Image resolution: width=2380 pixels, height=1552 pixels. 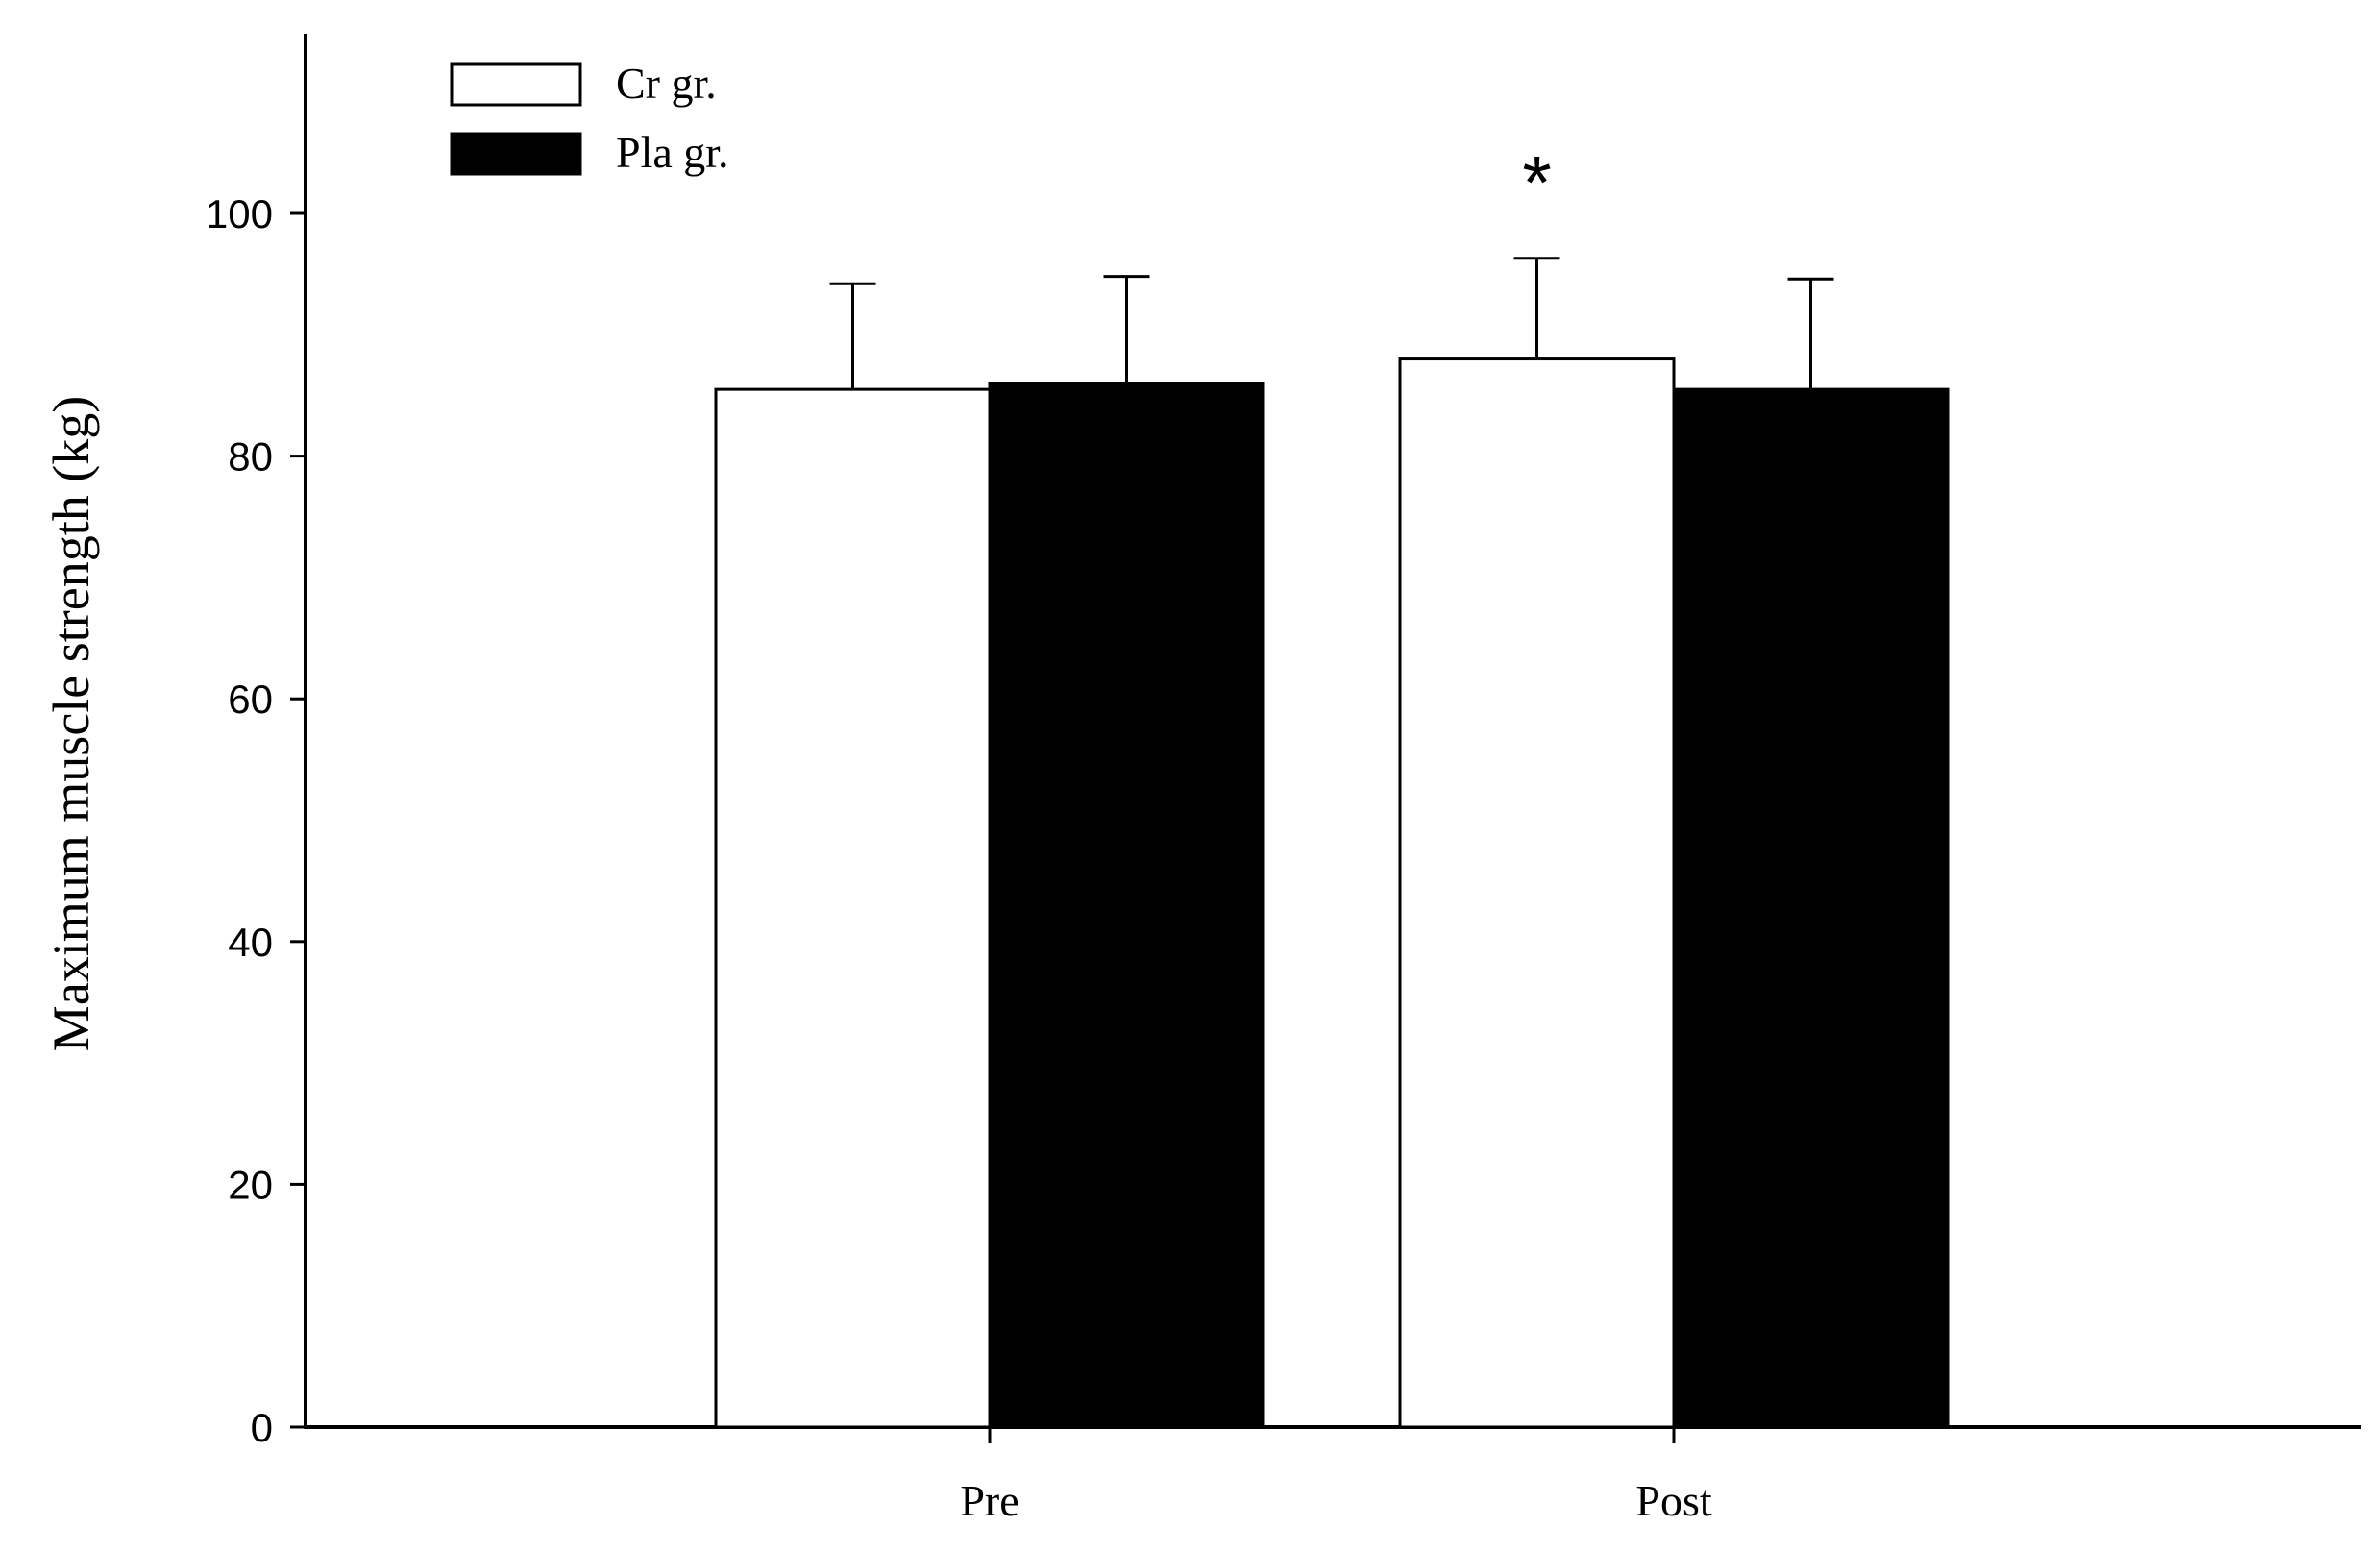 I want to click on y-tick-label: 0, so click(x=262, y=1427).